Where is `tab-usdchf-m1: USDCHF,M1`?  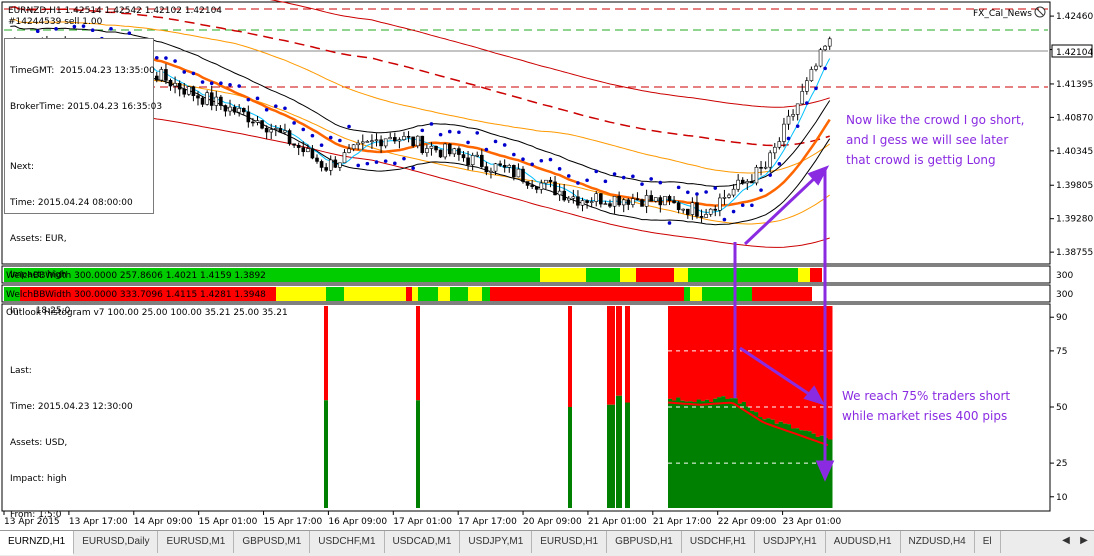 tab-usdchf-m1: USDCHF,M1 is located at coordinates (347, 542).